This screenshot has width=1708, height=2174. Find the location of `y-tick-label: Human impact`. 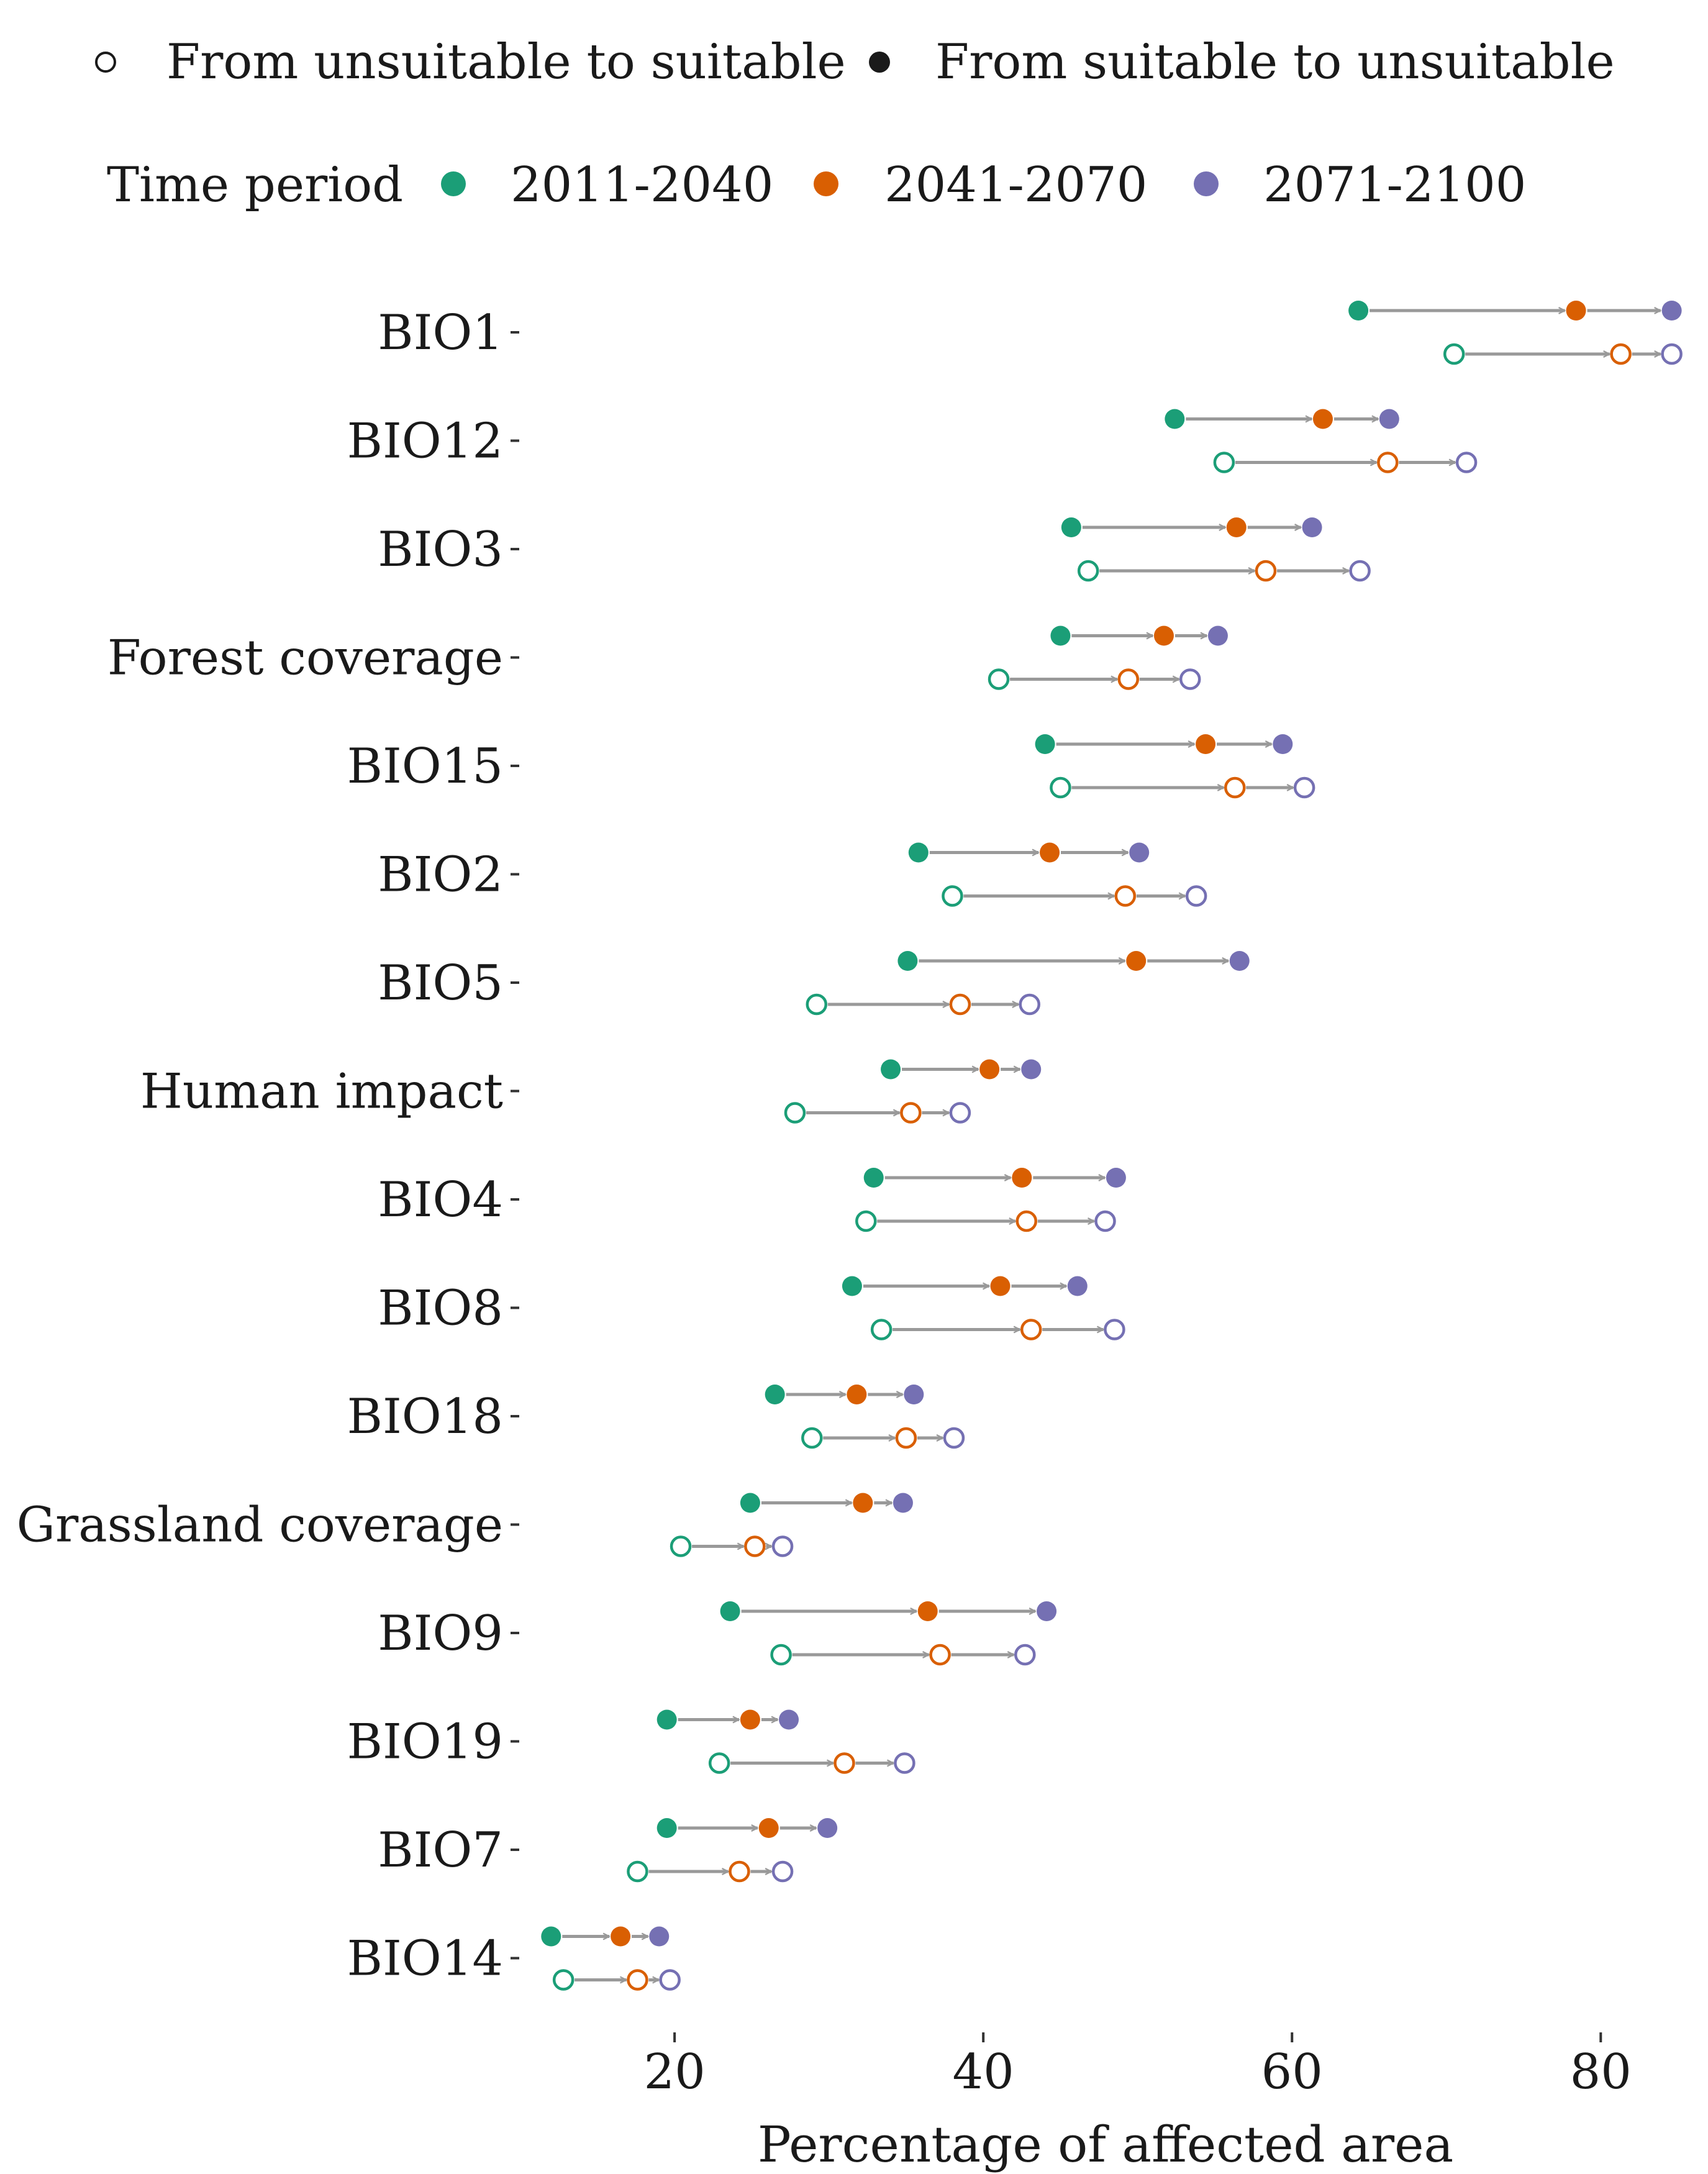

y-tick-label: Human impact is located at coordinates (321, 1092).